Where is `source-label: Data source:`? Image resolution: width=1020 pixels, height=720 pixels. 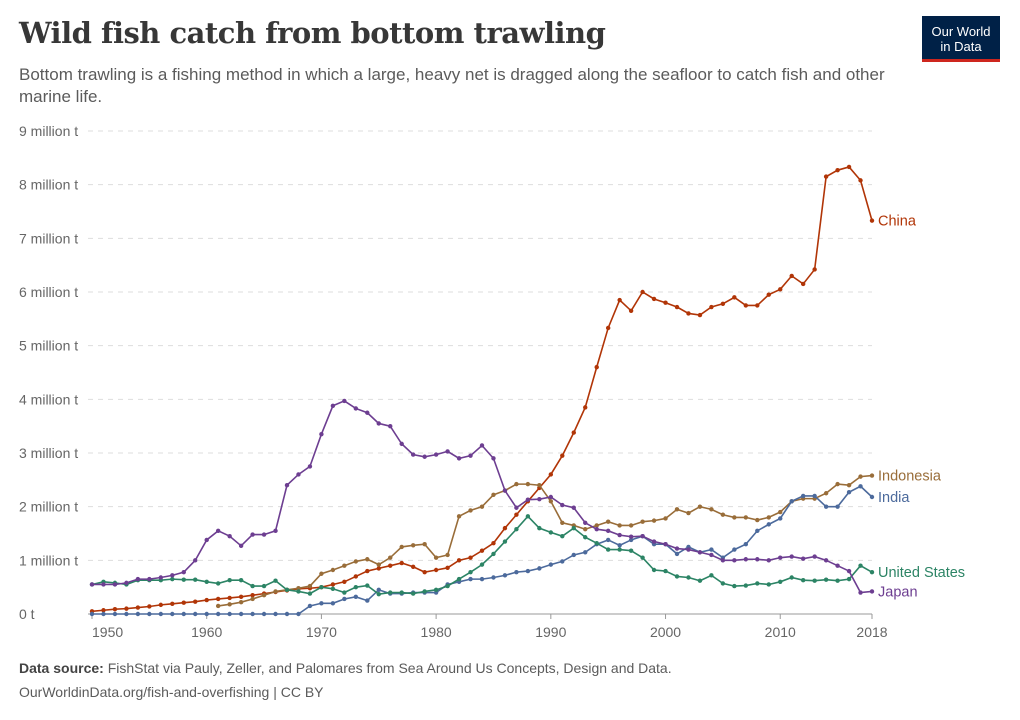 source-label: Data source: is located at coordinates (61, 668).